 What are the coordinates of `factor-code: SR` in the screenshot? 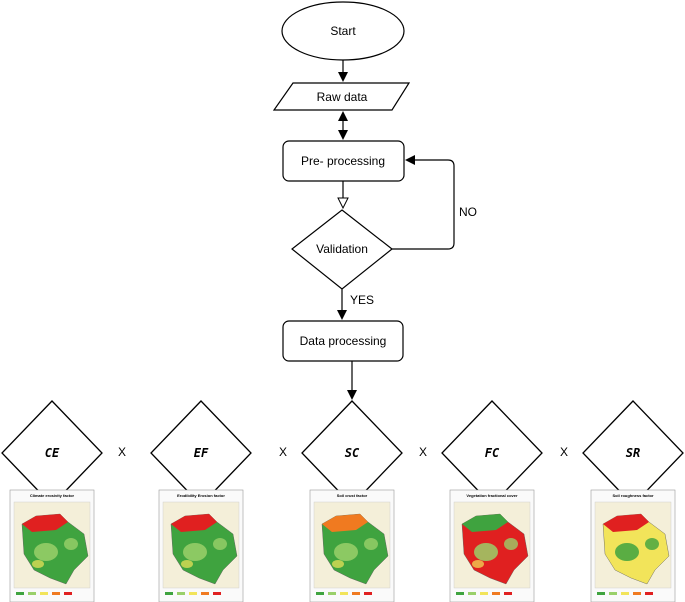 It's located at (633, 453).